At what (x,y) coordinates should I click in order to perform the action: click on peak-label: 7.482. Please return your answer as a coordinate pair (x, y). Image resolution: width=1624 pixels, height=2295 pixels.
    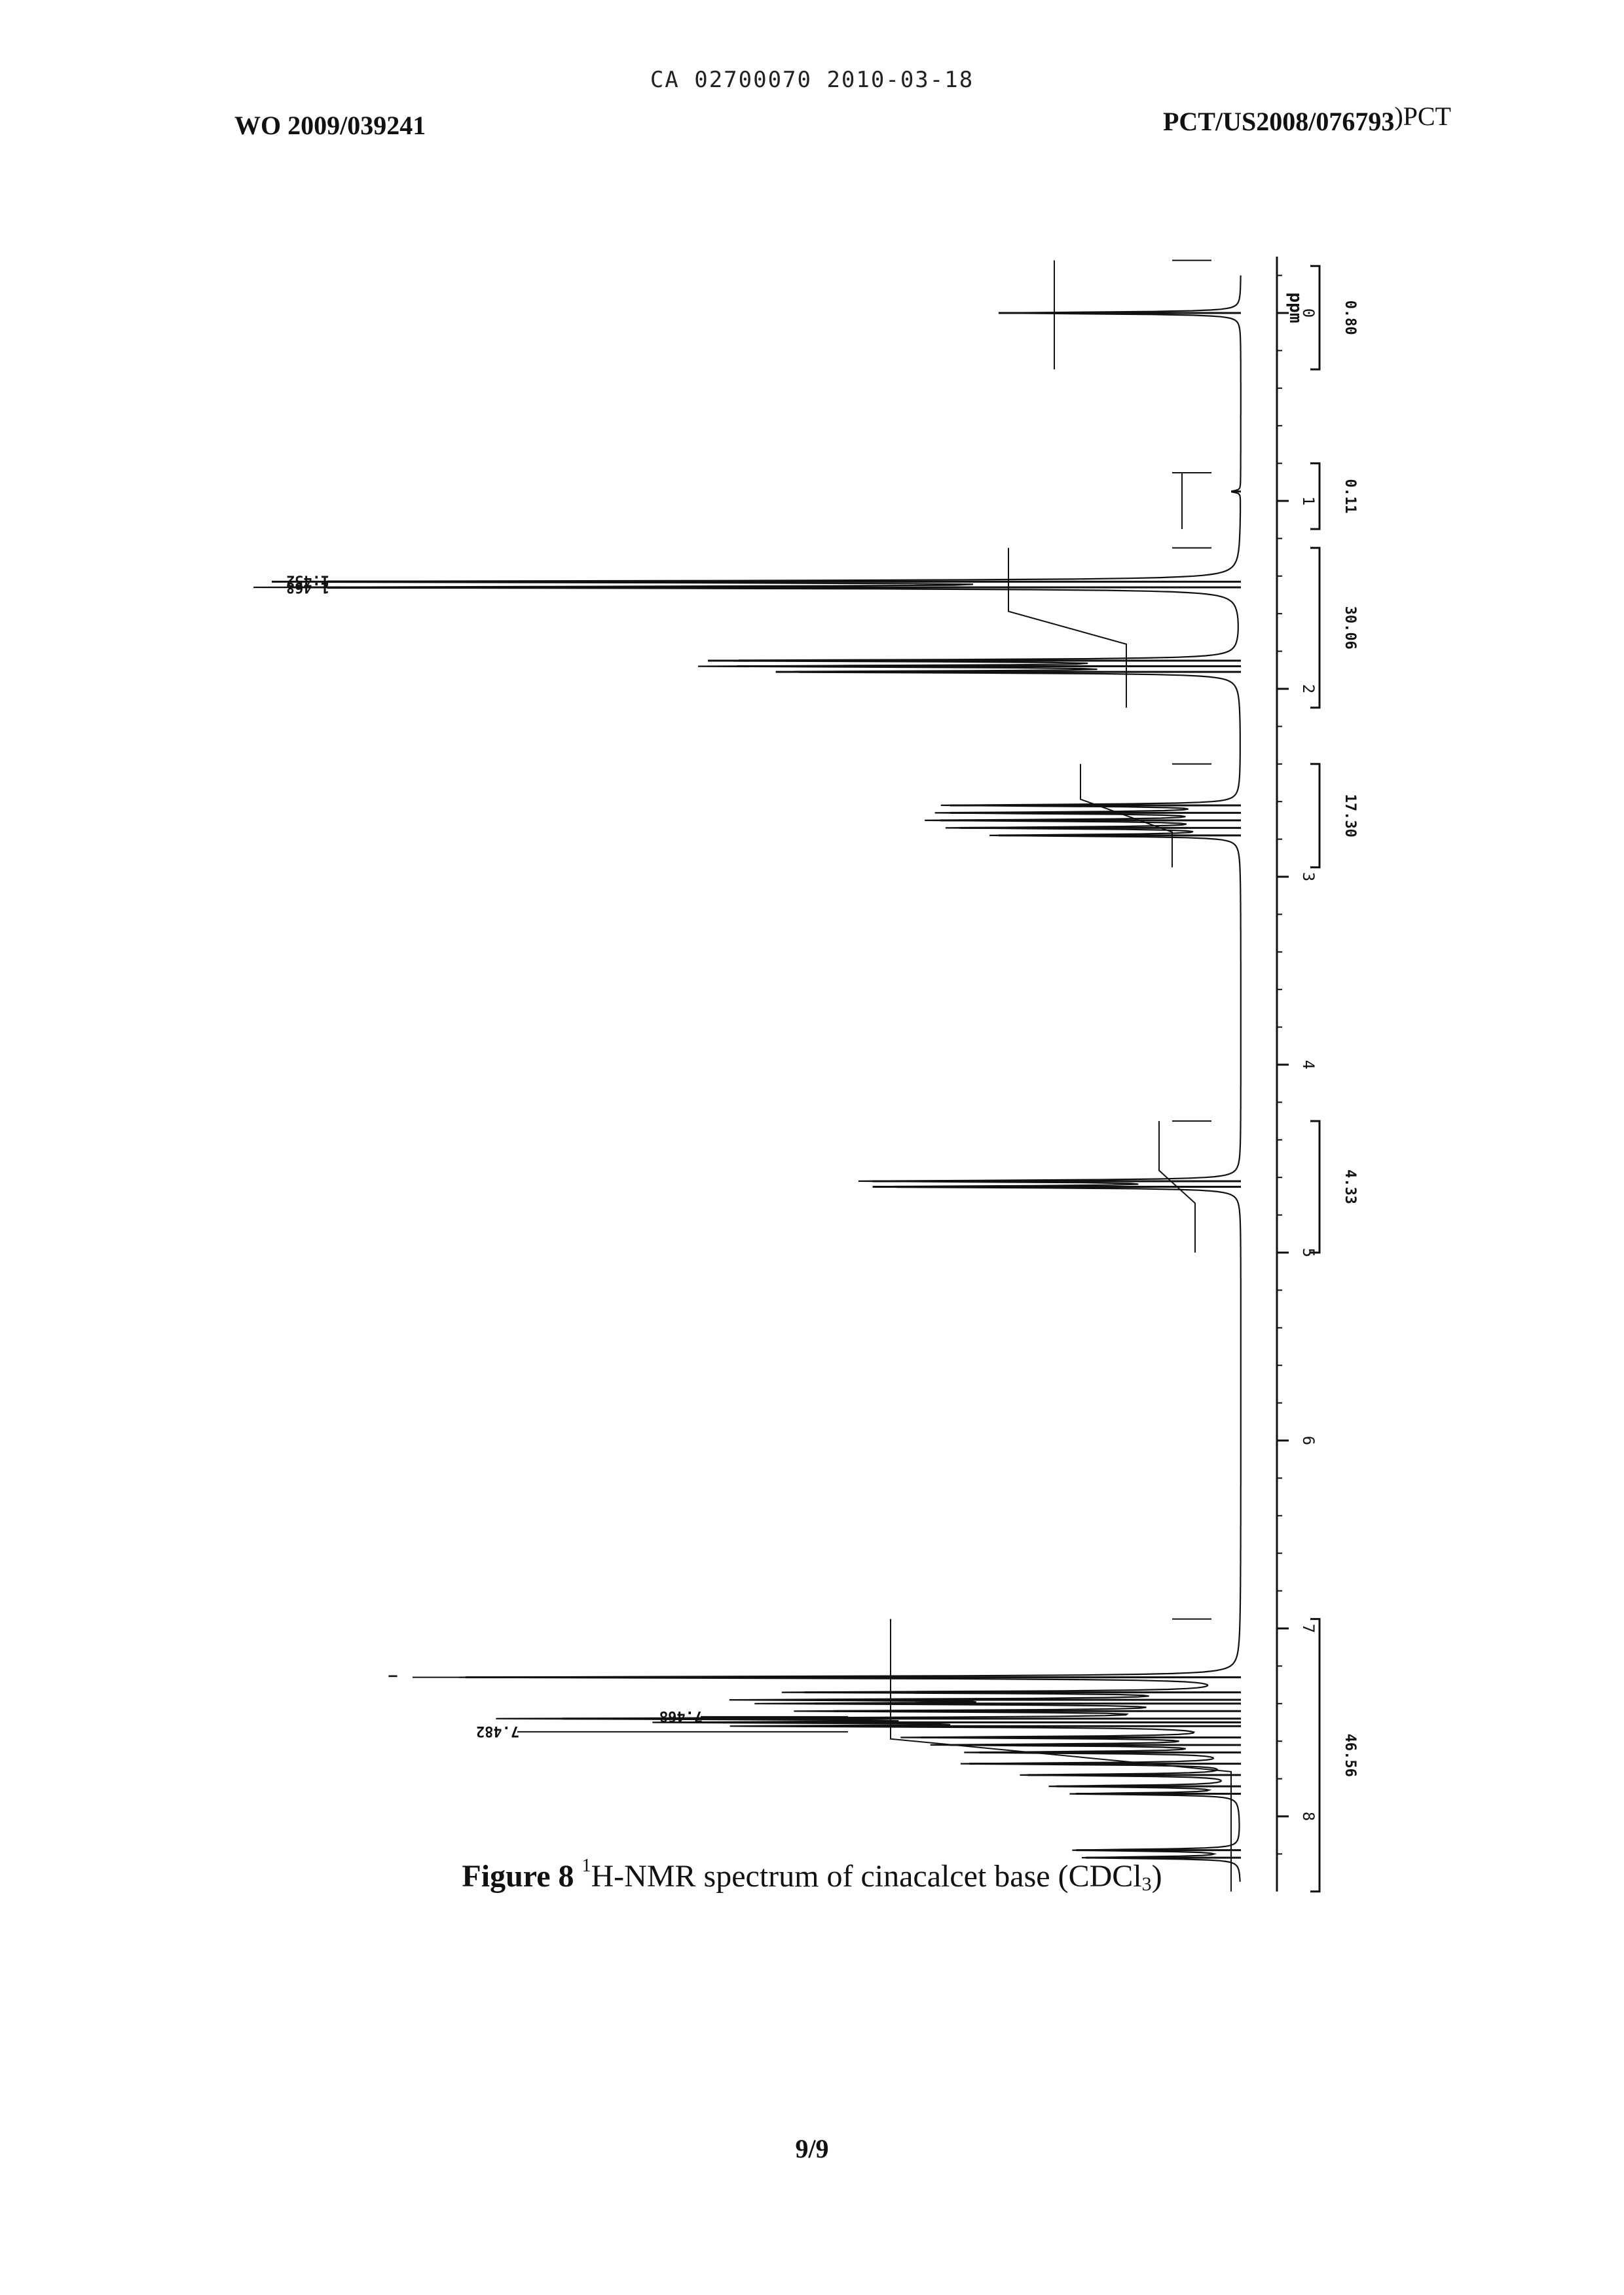
    Looking at the image, I should click on (497, 1731).